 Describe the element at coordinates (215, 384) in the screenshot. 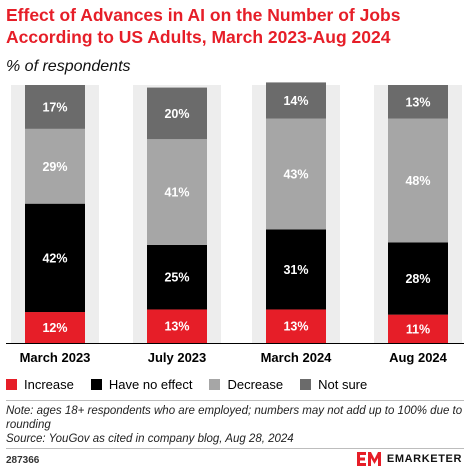

I see `legend-swatch-decrease` at that location.